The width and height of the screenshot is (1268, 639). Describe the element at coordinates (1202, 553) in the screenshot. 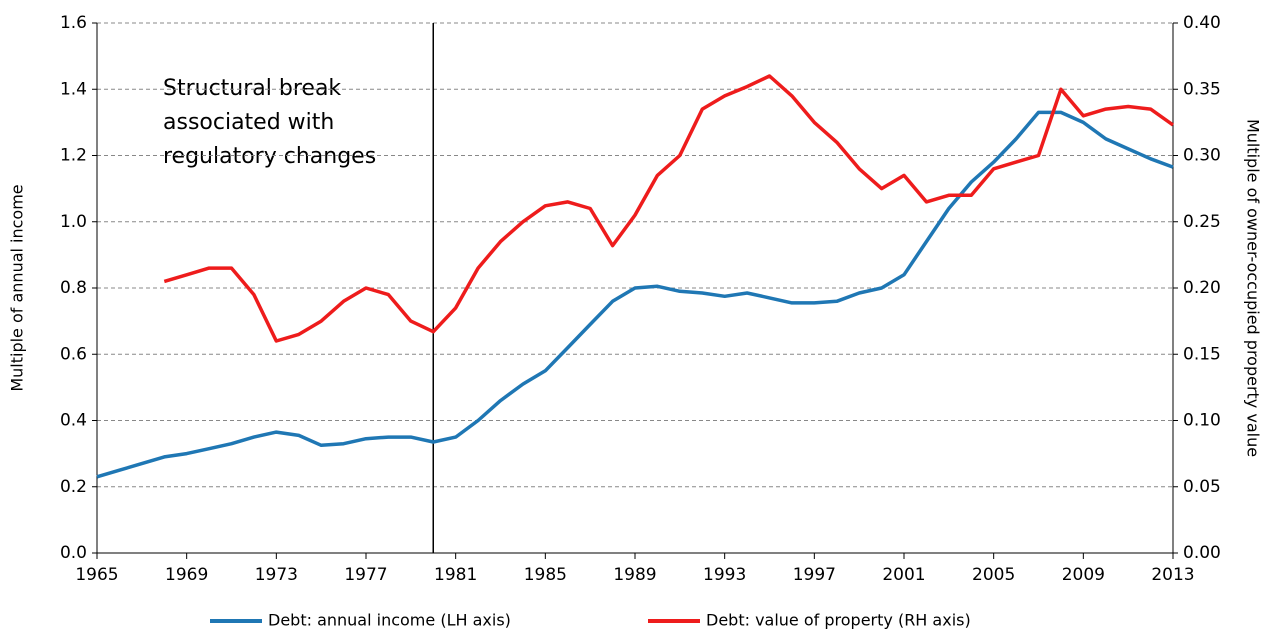

I see `y2-tick-label: 0.00` at that location.